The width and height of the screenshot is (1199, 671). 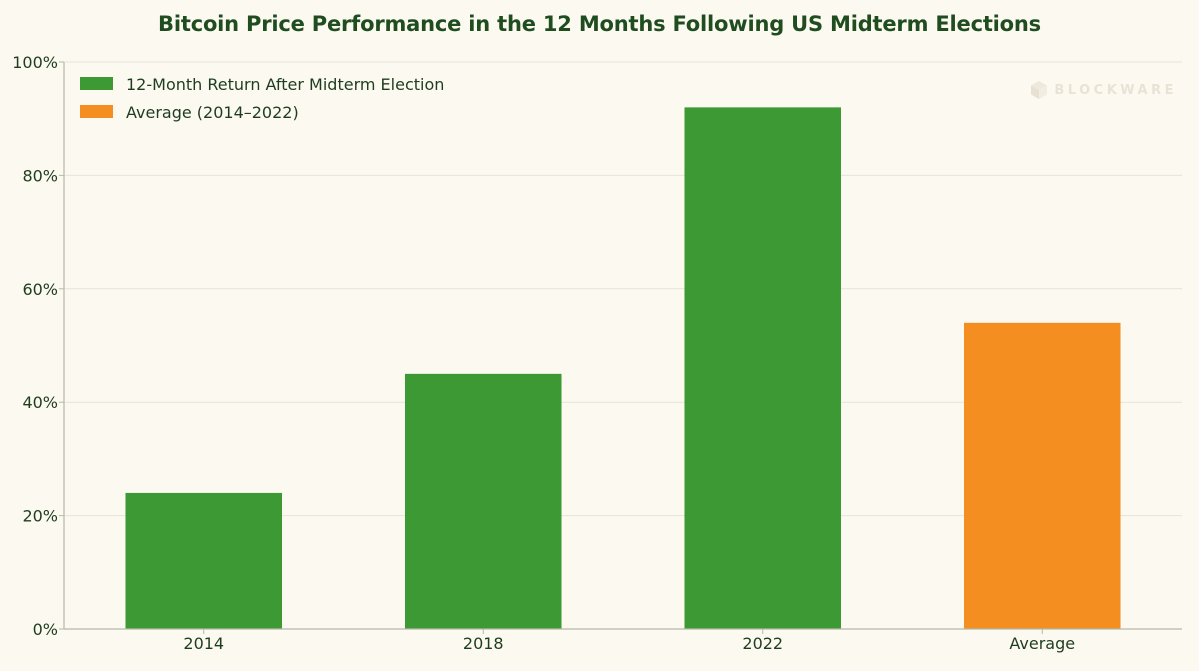 What do you see at coordinates (212, 112) in the screenshot?
I see `legend-label: Average (2014–2022)` at bounding box center [212, 112].